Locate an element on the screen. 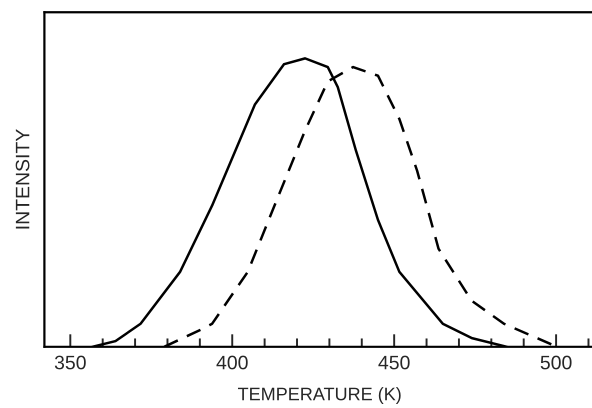 The image size is (592, 408). y-axis-title: INTENSITY is located at coordinates (23, 178).